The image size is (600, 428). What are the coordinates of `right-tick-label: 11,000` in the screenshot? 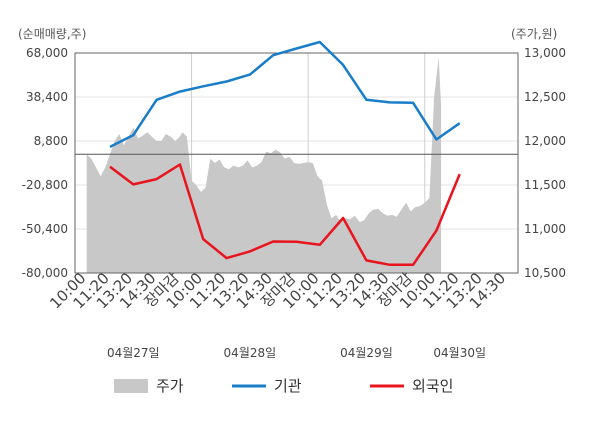 It's located at (545, 229).